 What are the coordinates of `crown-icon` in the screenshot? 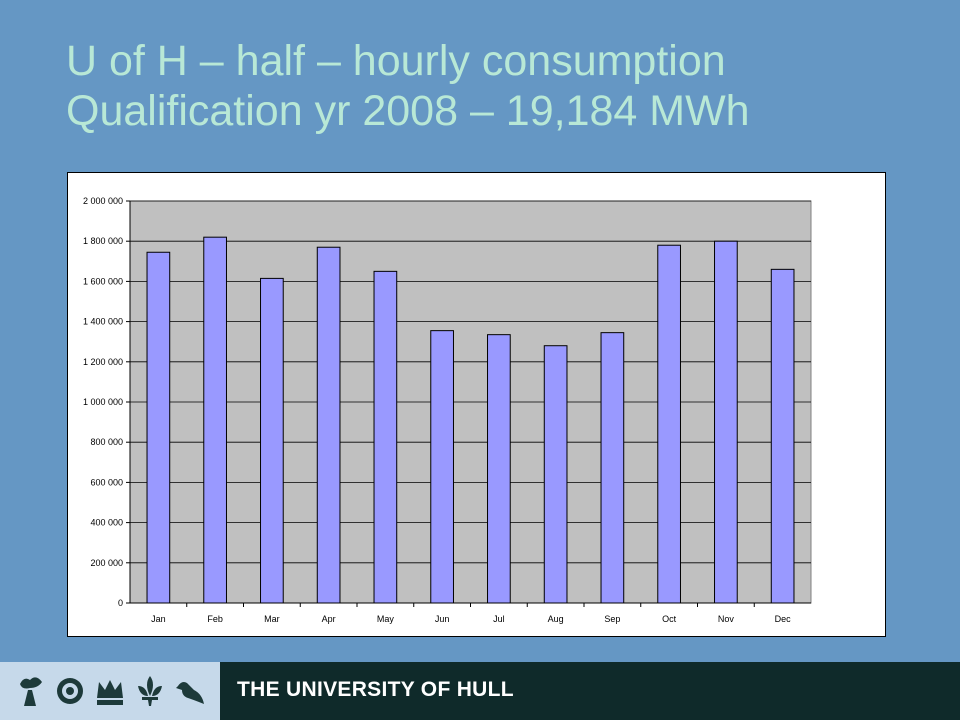 It's located at (110, 692).